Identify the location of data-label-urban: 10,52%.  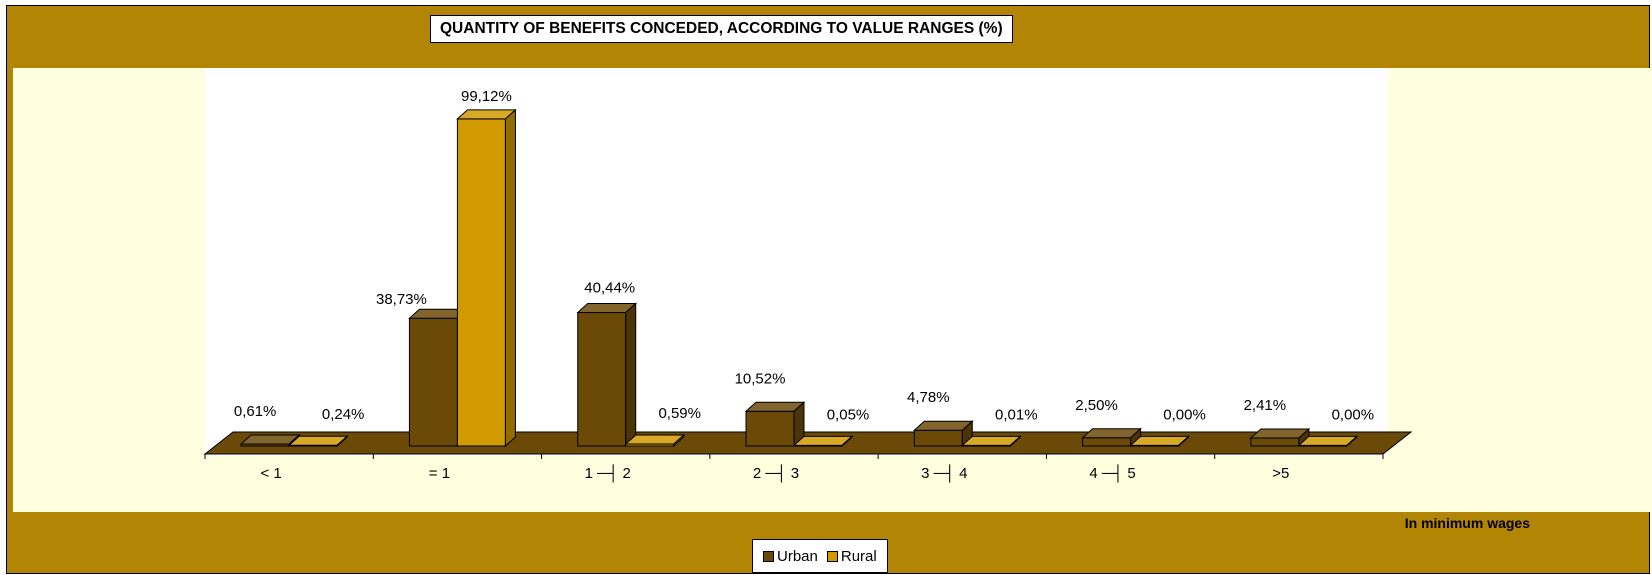
(760, 378).